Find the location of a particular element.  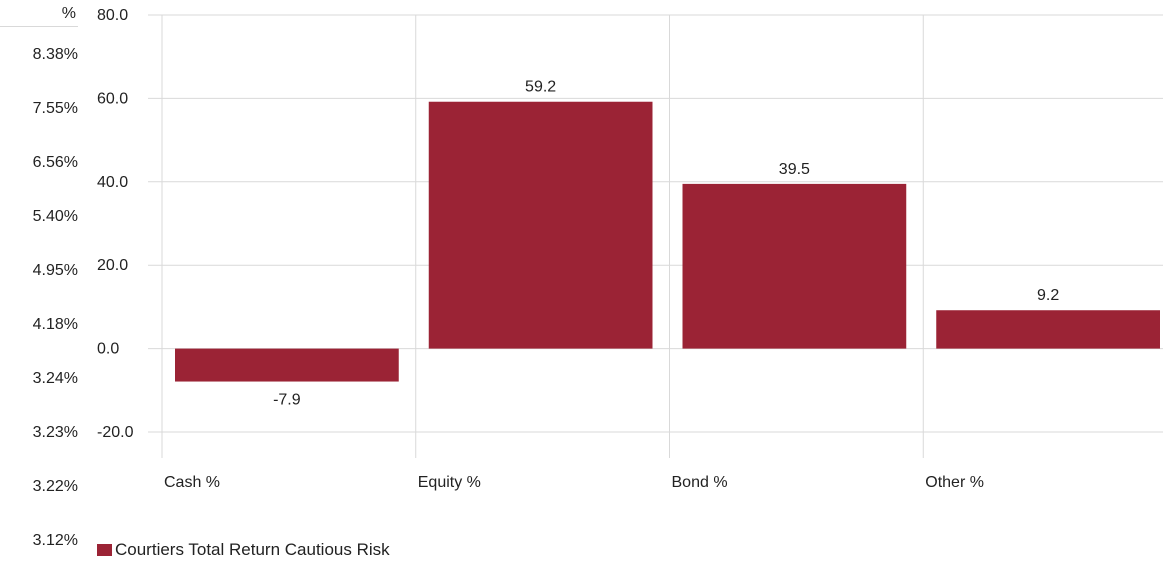

y-tick-label: 60.0 is located at coordinates (112, 98).